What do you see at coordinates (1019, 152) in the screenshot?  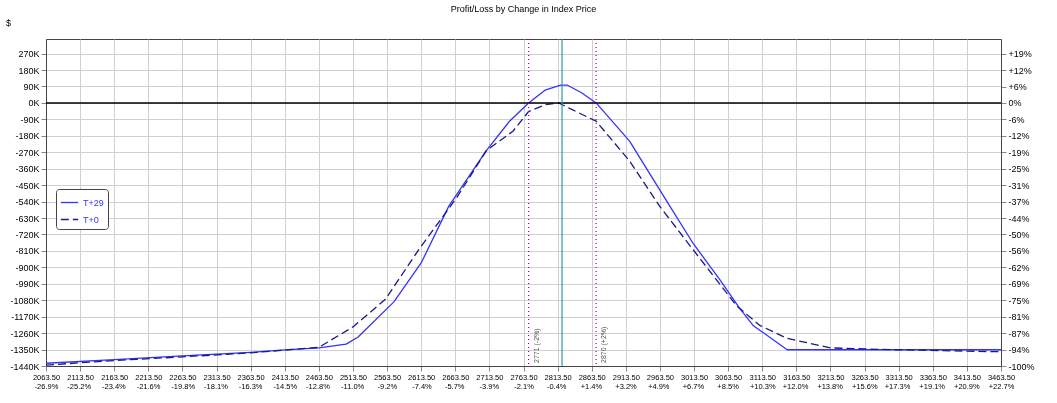 I see `y2-tick-label: -19%` at bounding box center [1019, 152].